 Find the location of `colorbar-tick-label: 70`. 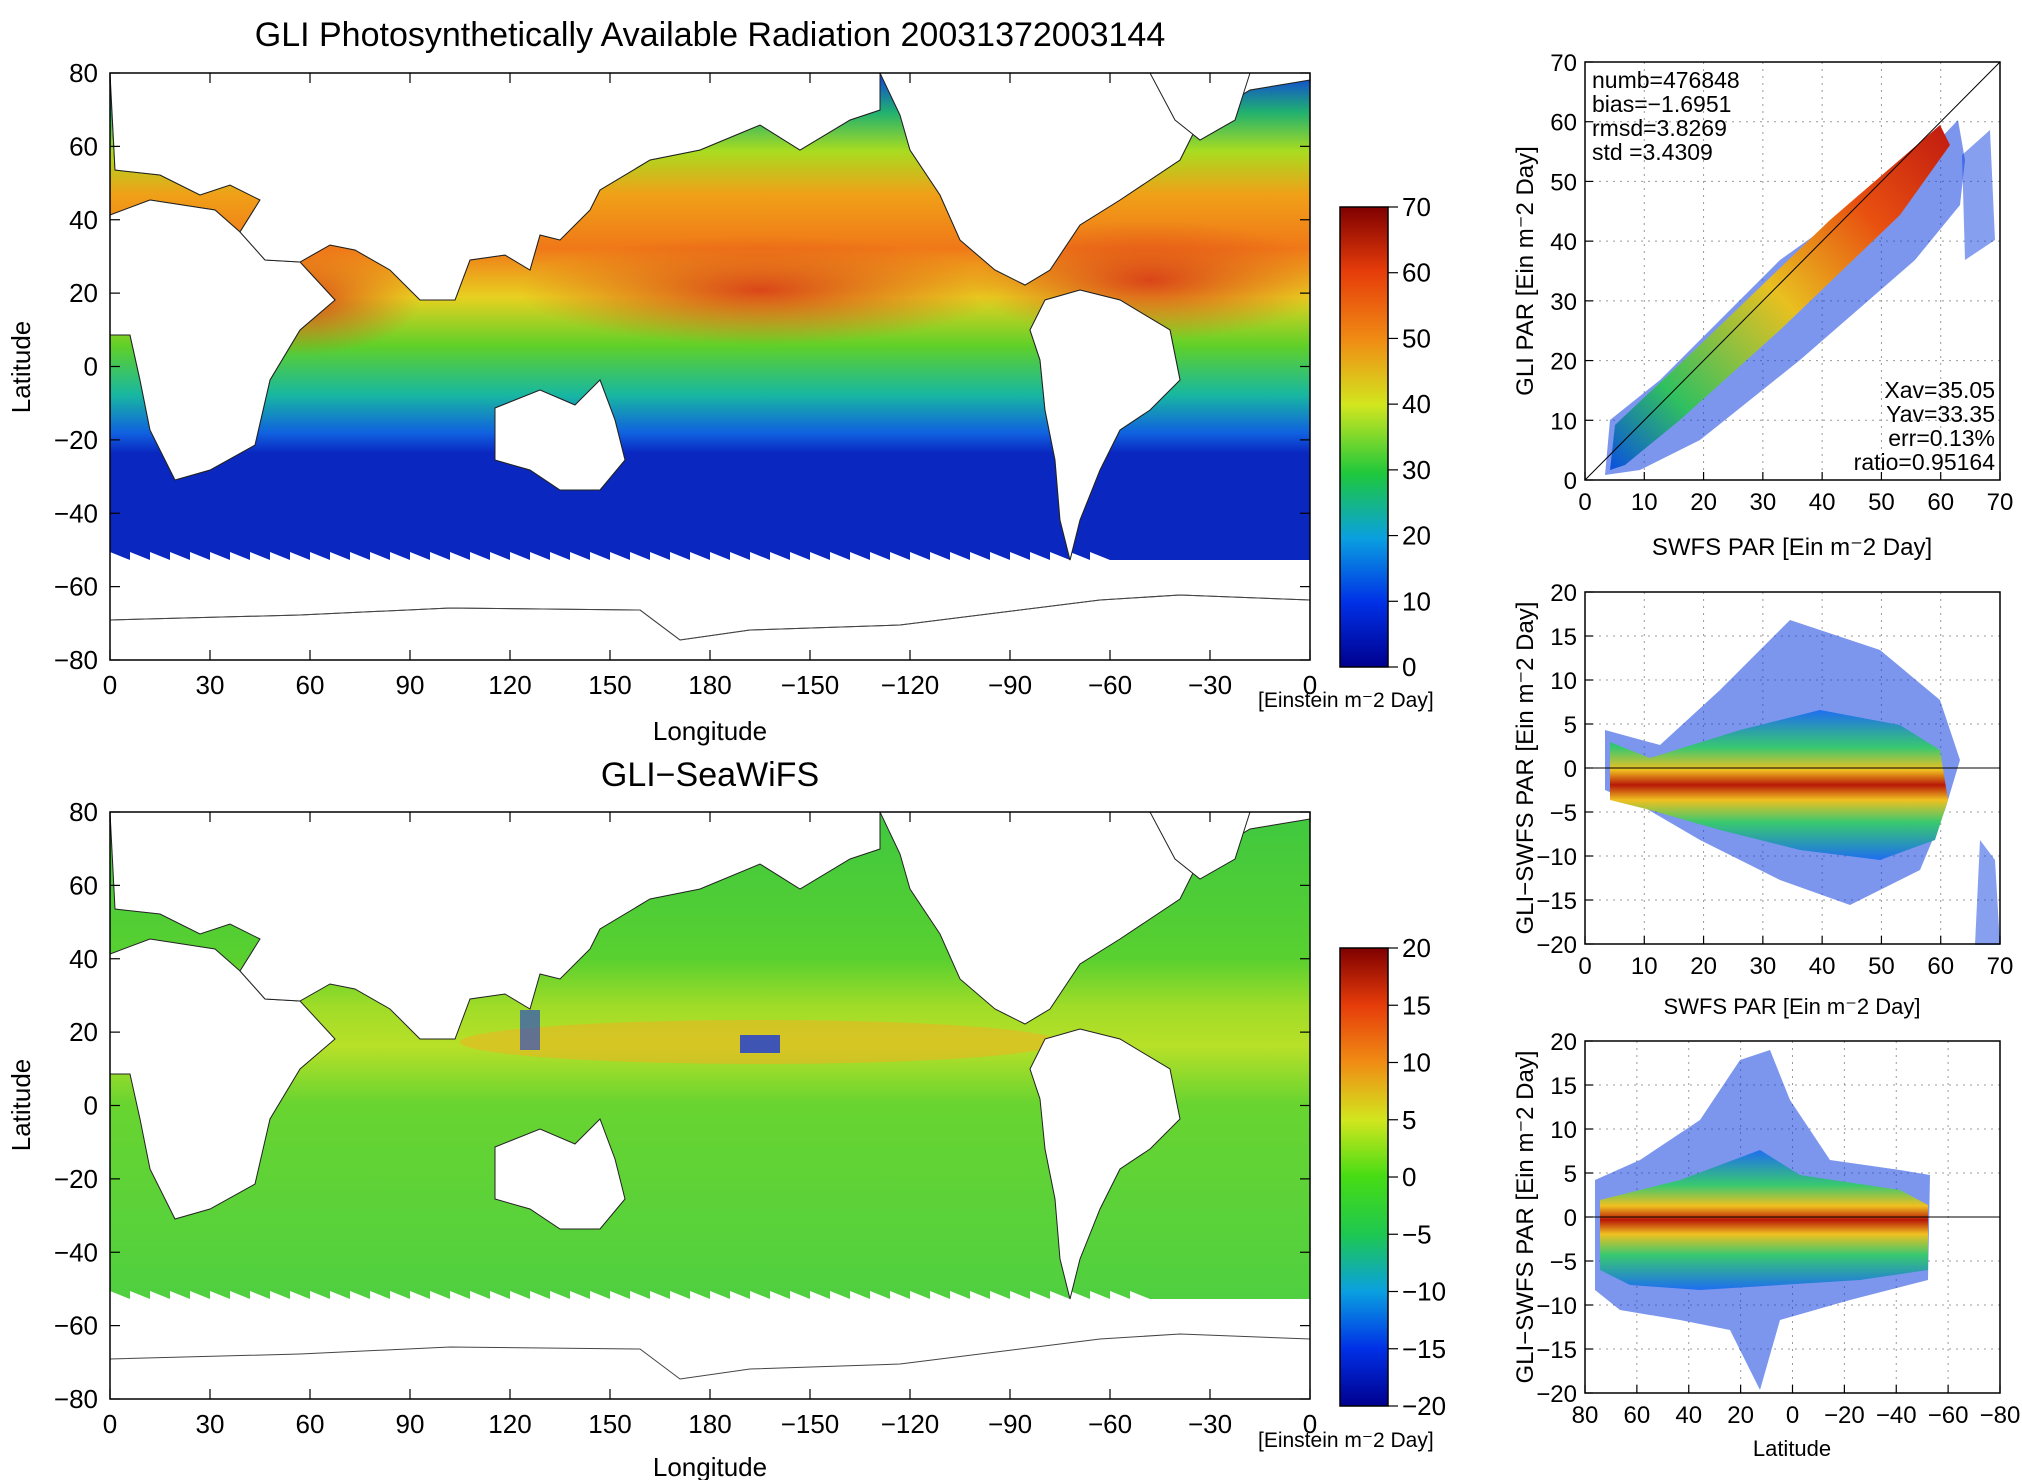

colorbar-tick-label: 70 is located at coordinates (1416, 207).